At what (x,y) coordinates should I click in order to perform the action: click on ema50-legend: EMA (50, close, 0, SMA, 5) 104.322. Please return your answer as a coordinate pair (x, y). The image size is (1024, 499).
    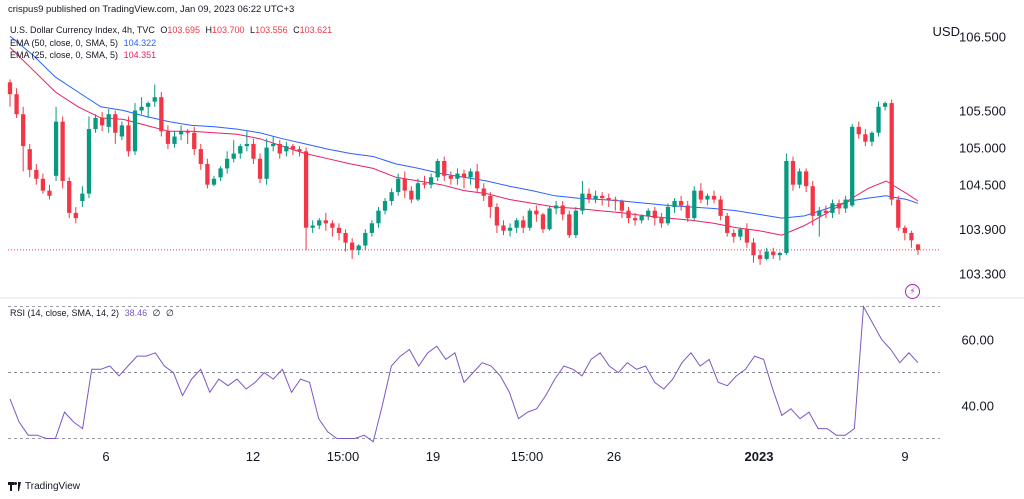
    Looking at the image, I should click on (84, 43).